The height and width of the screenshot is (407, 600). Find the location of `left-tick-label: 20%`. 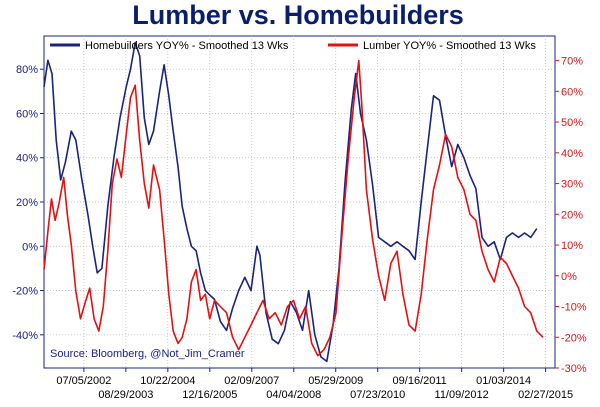

left-tick-label: 20% is located at coordinates (27, 203).